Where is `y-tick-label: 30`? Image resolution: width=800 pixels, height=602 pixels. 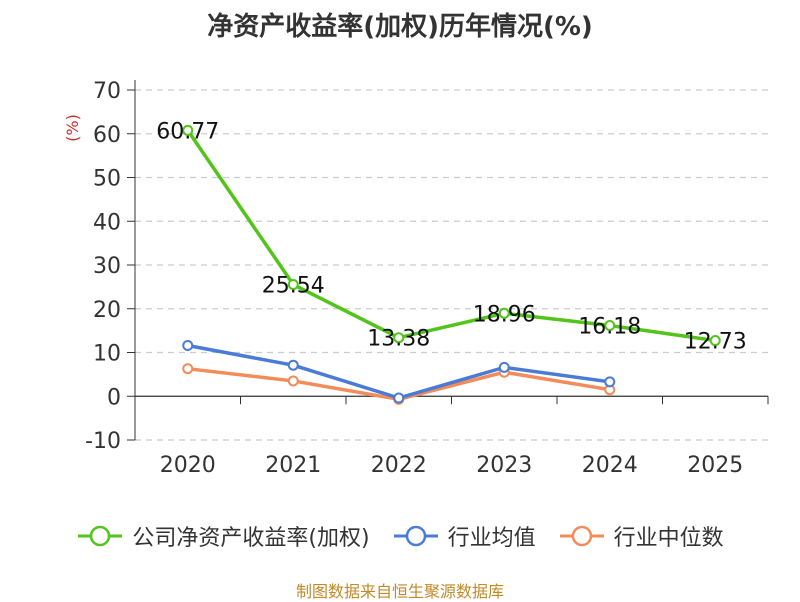
y-tick-label: 30 is located at coordinates (107, 266).